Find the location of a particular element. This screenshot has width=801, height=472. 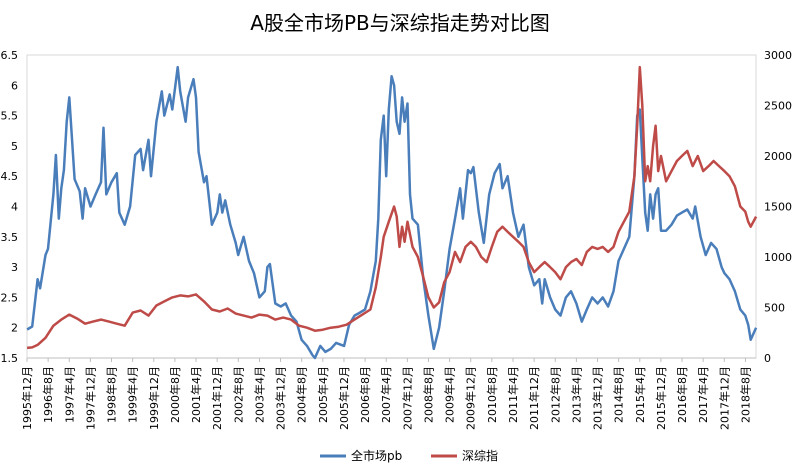

x-tick-label: 2000年8月 is located at coordinates (175, 394).